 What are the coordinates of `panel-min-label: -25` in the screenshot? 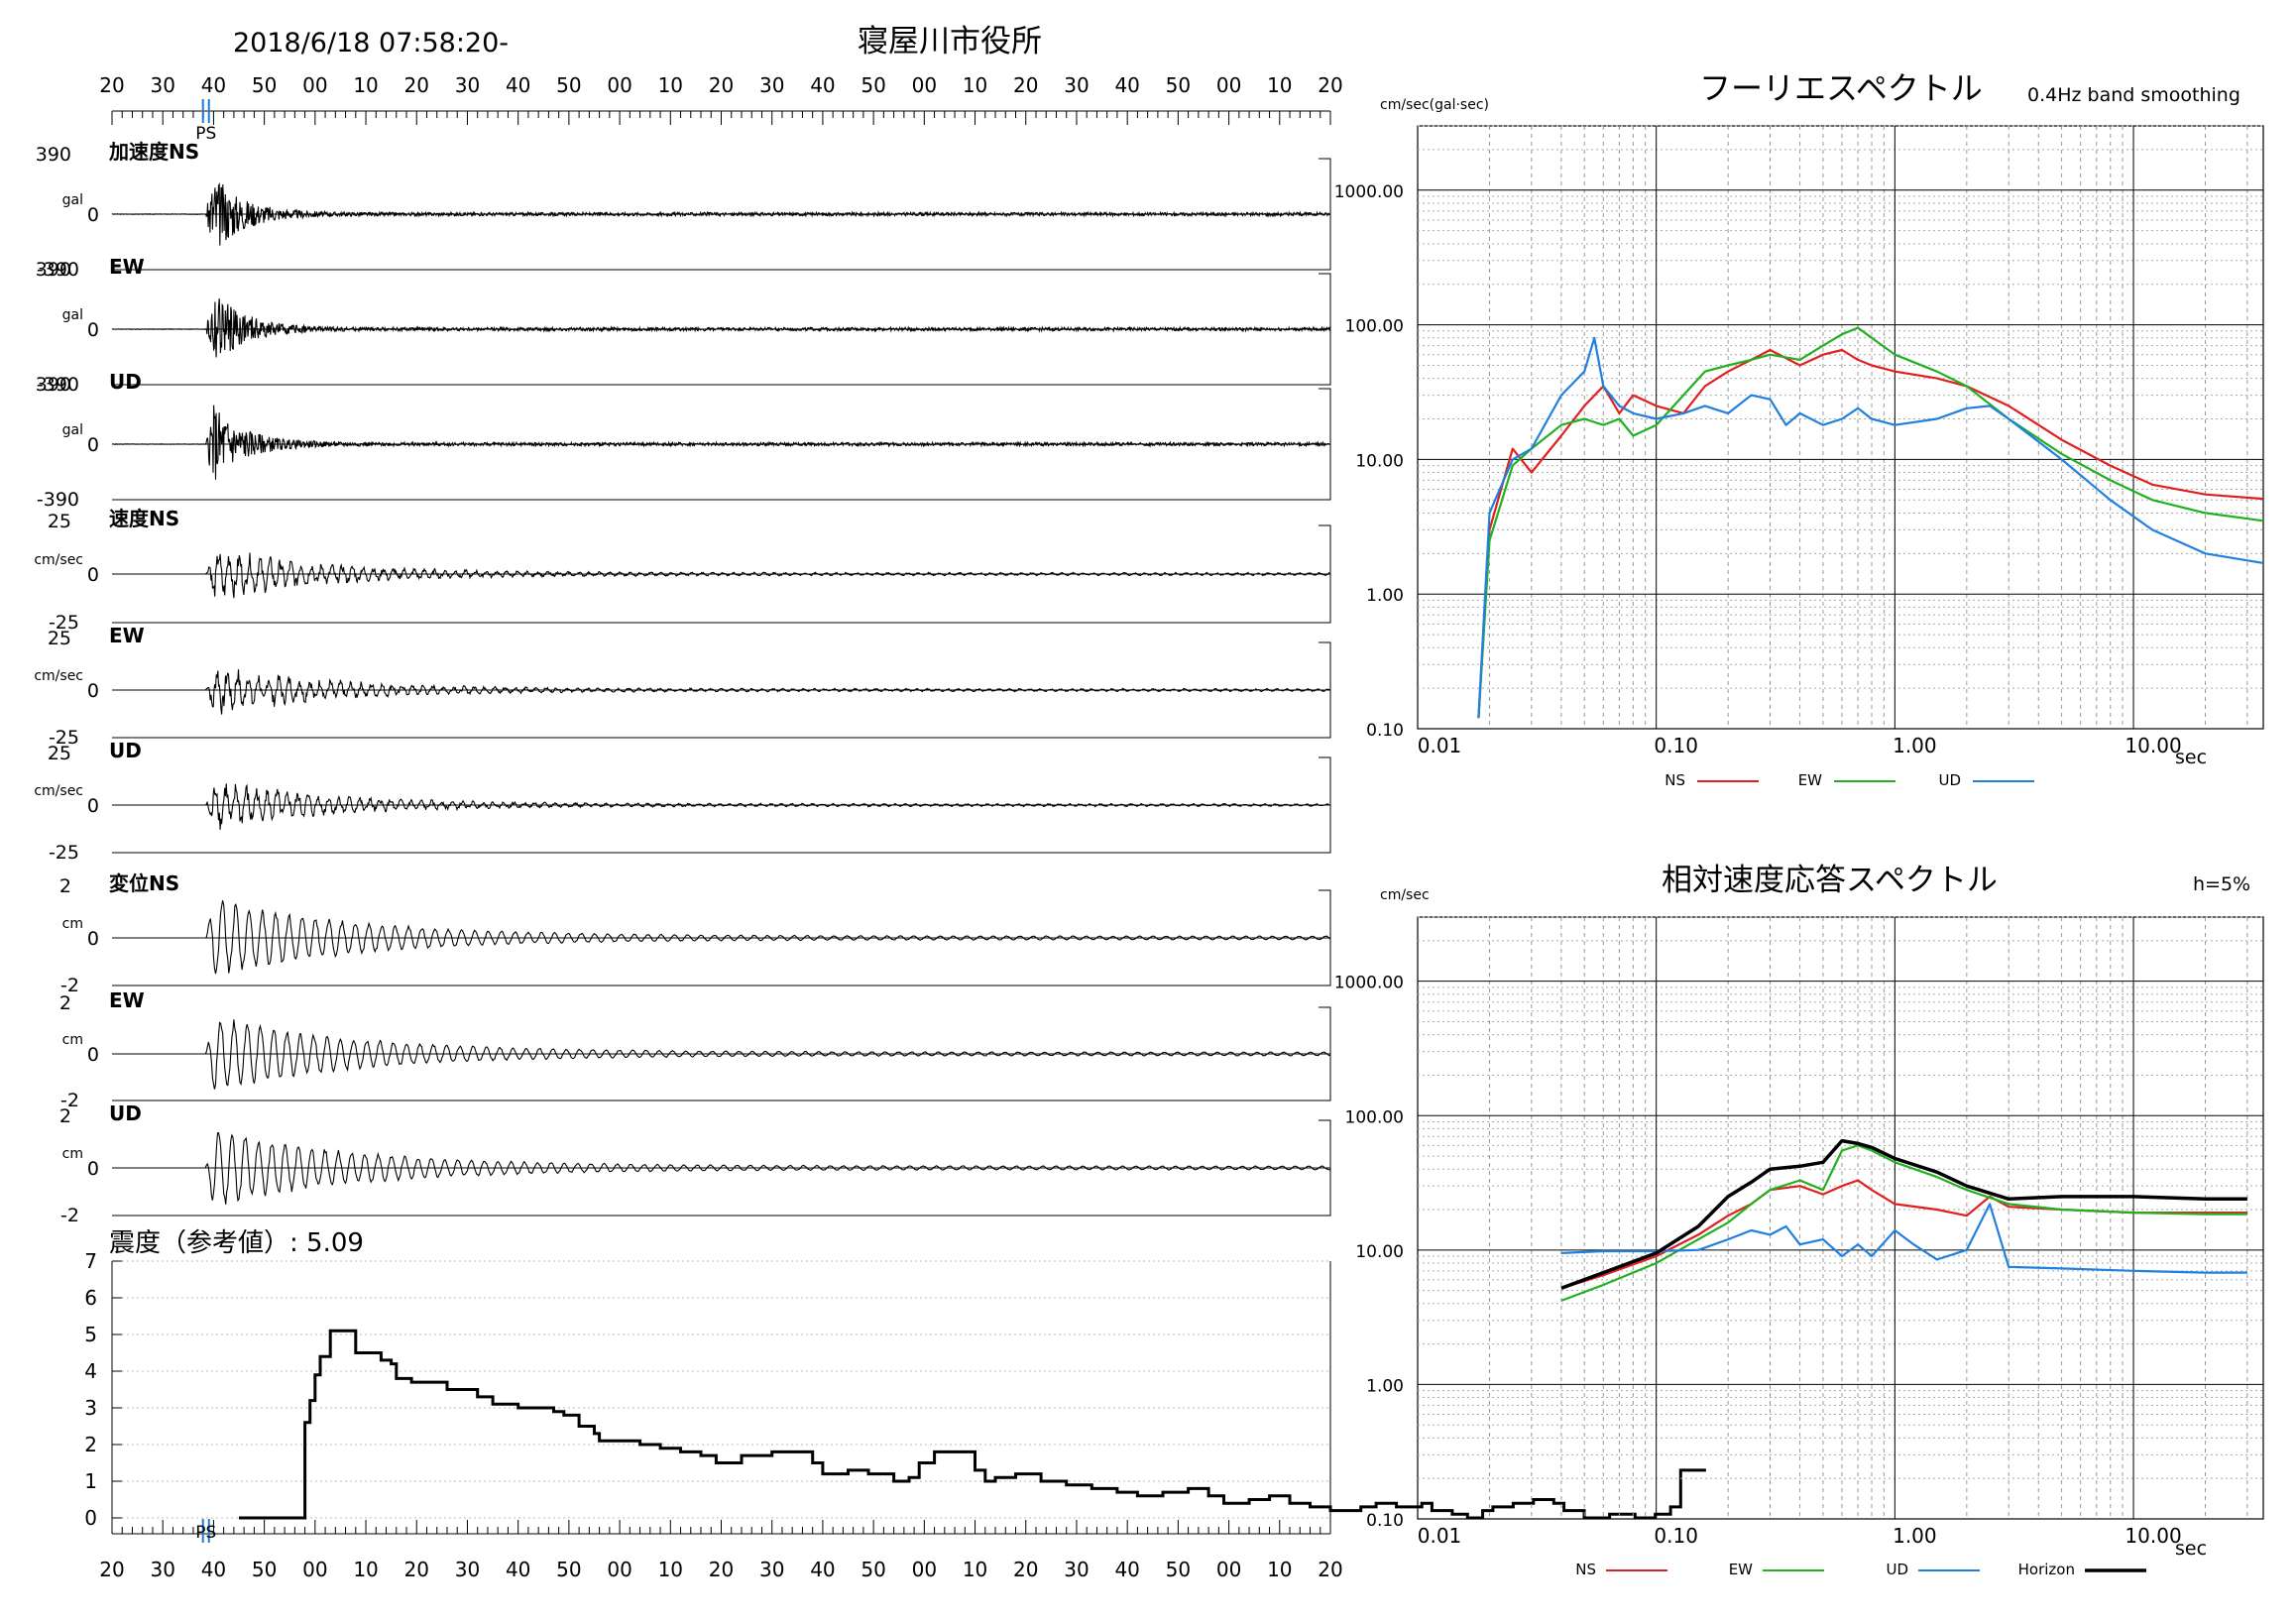 It's located at (64, 738).